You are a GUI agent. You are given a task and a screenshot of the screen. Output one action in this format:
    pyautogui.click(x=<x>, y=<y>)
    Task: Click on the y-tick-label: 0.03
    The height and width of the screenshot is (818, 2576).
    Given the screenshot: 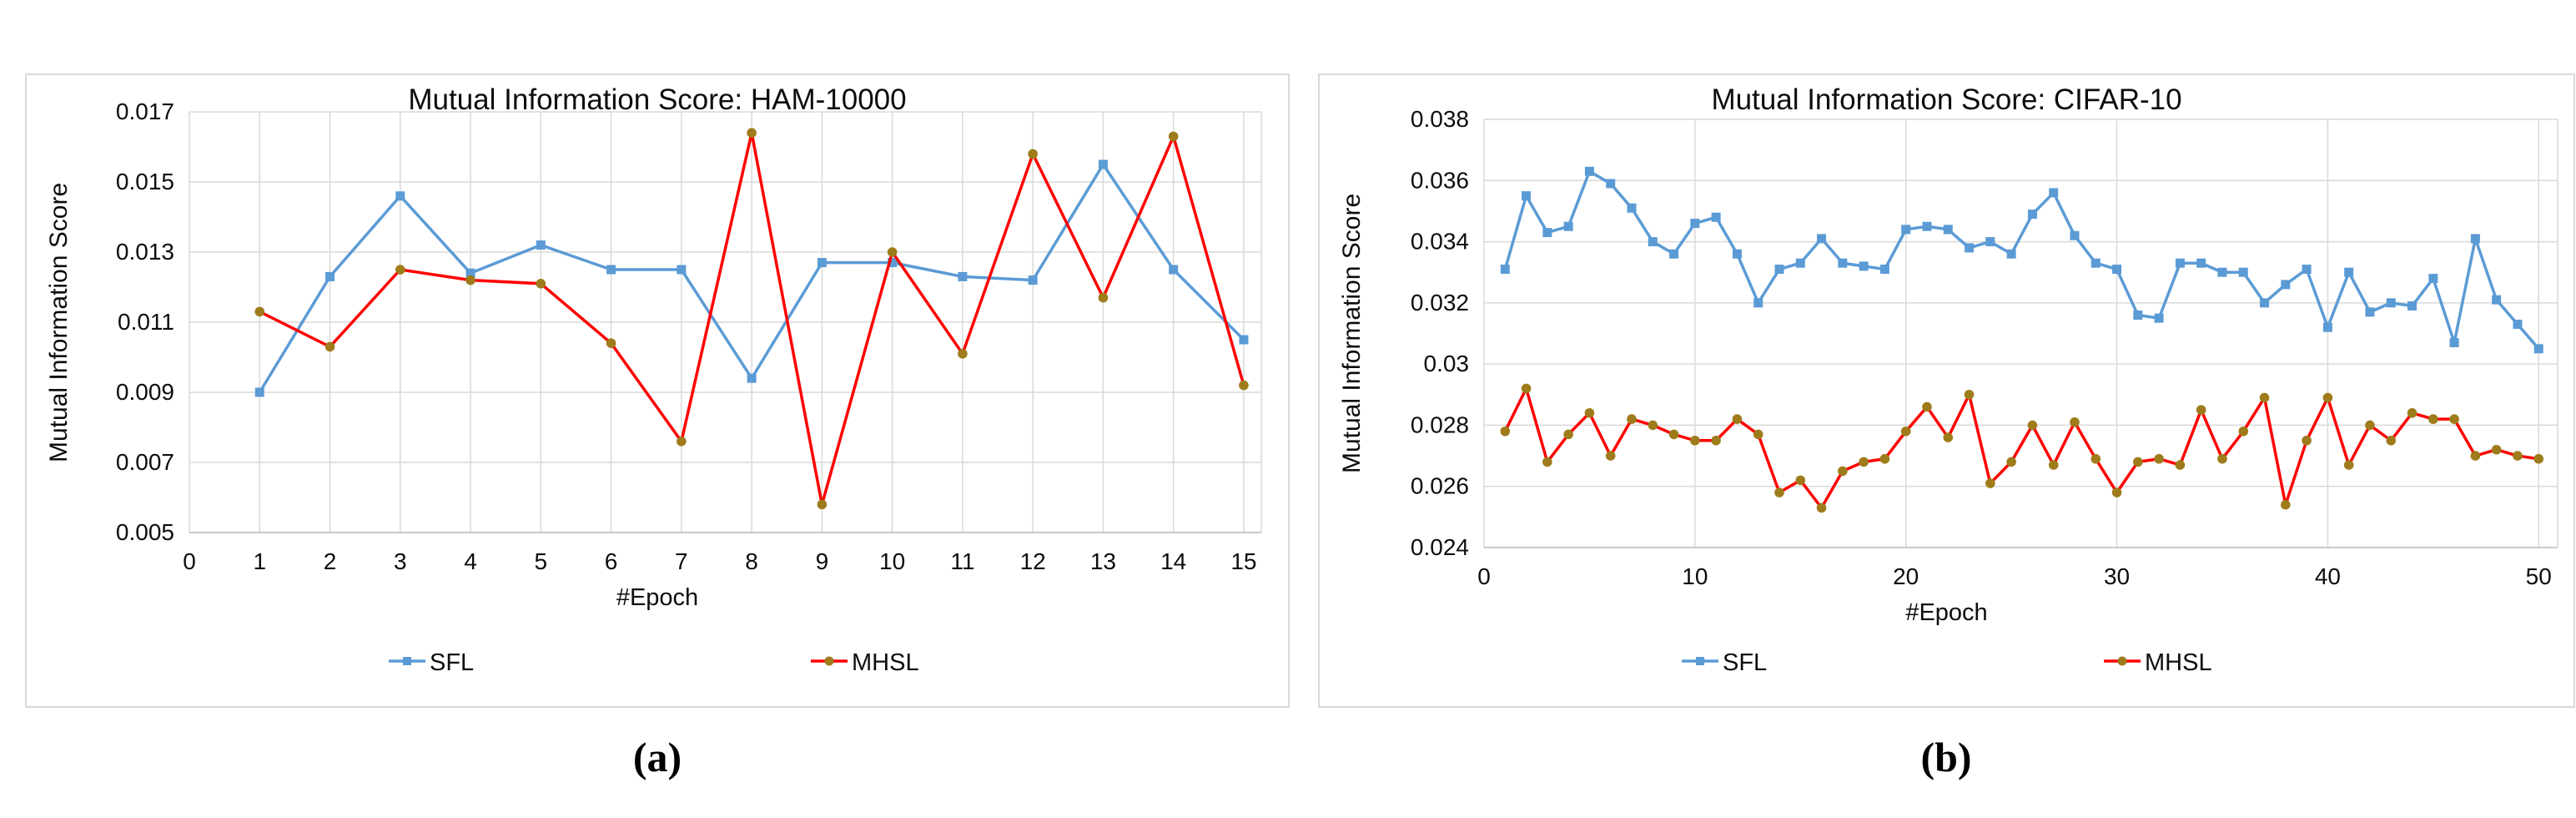 What is the action you would take?
    pyautogui.click(x=1447, y=363)
    